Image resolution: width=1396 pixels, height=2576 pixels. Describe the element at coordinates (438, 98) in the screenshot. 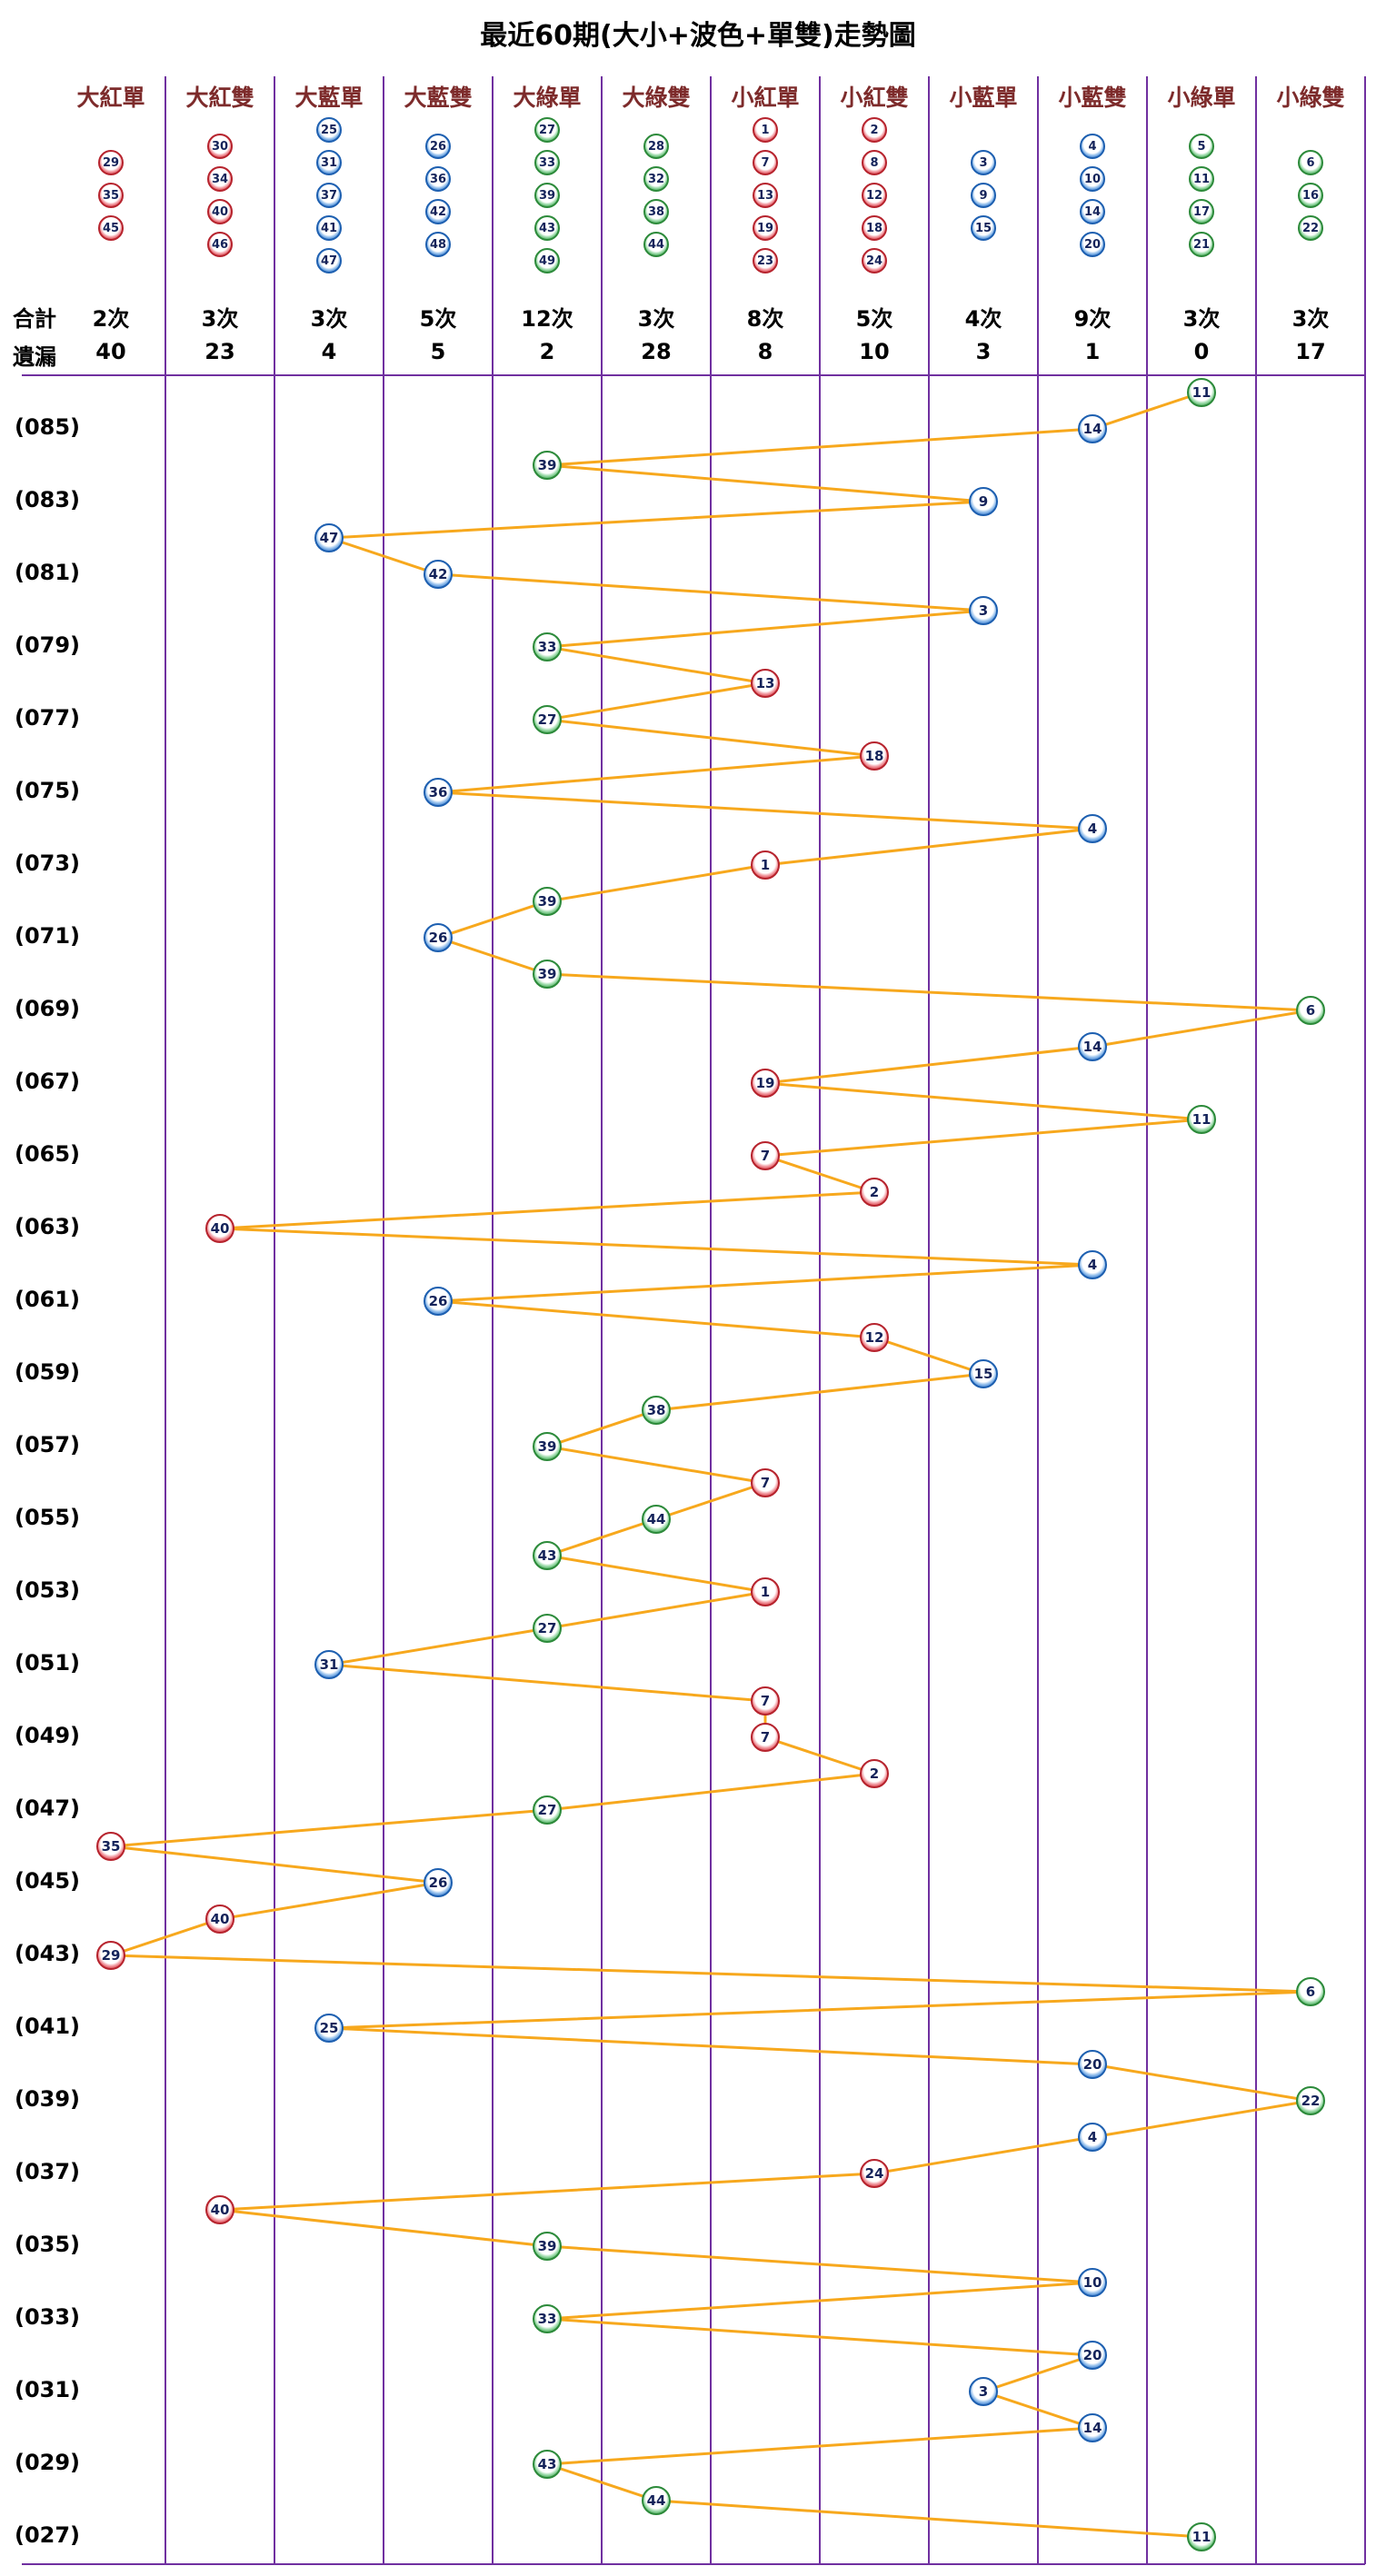

I see `column-header: 大藍雙` at that location.